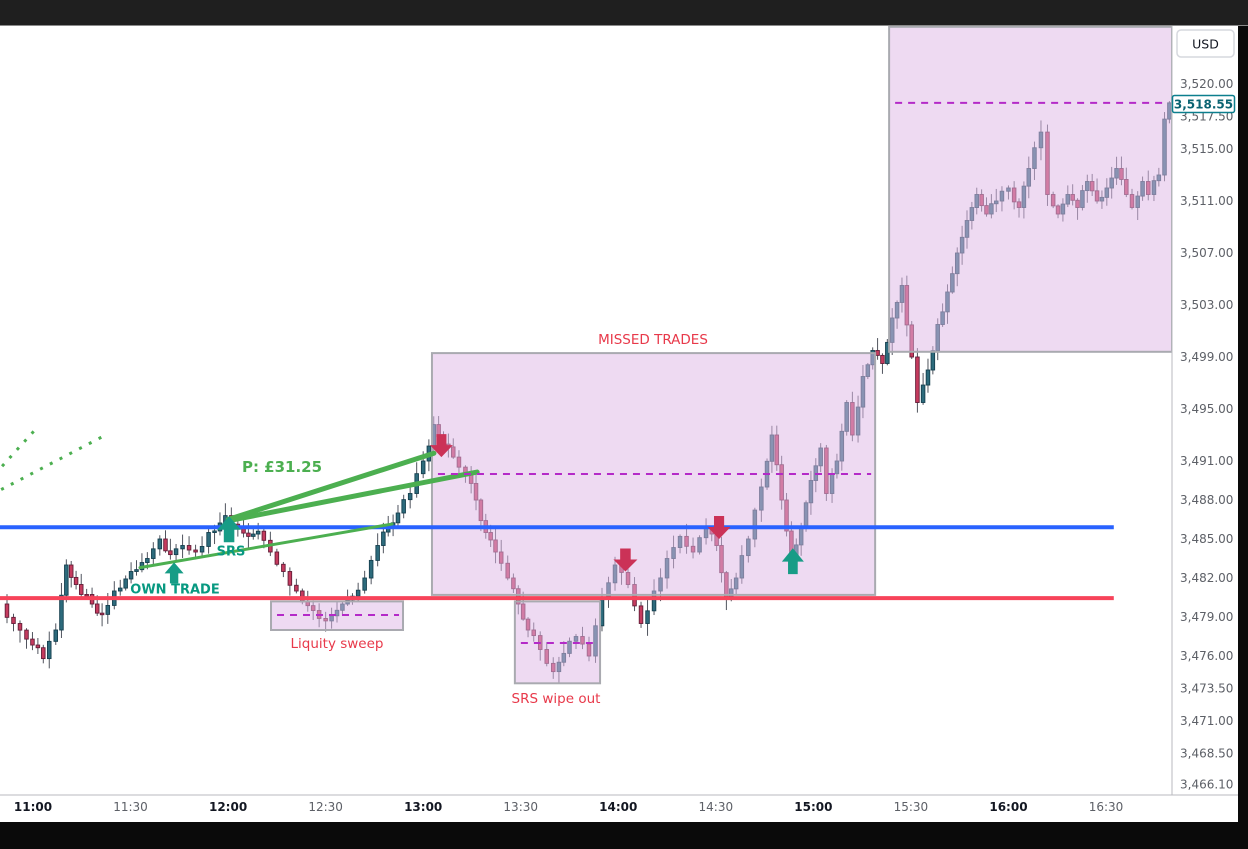  I want to click on srs-label: SRS, so click(231, 552).